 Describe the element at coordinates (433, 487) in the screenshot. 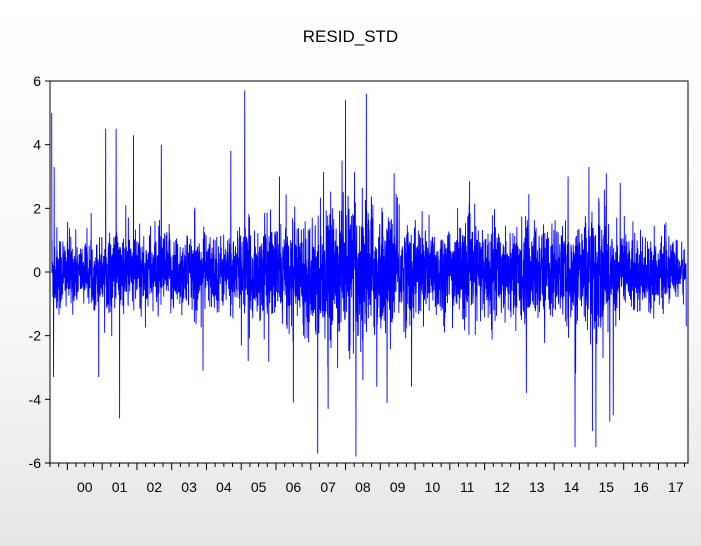

I see `x-tick-label: 10` at that location.